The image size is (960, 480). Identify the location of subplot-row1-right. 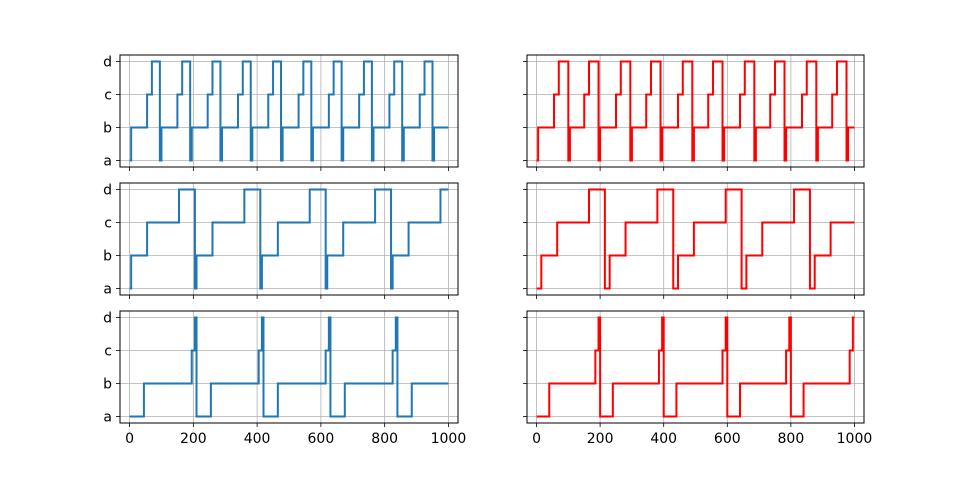
(694, 112).